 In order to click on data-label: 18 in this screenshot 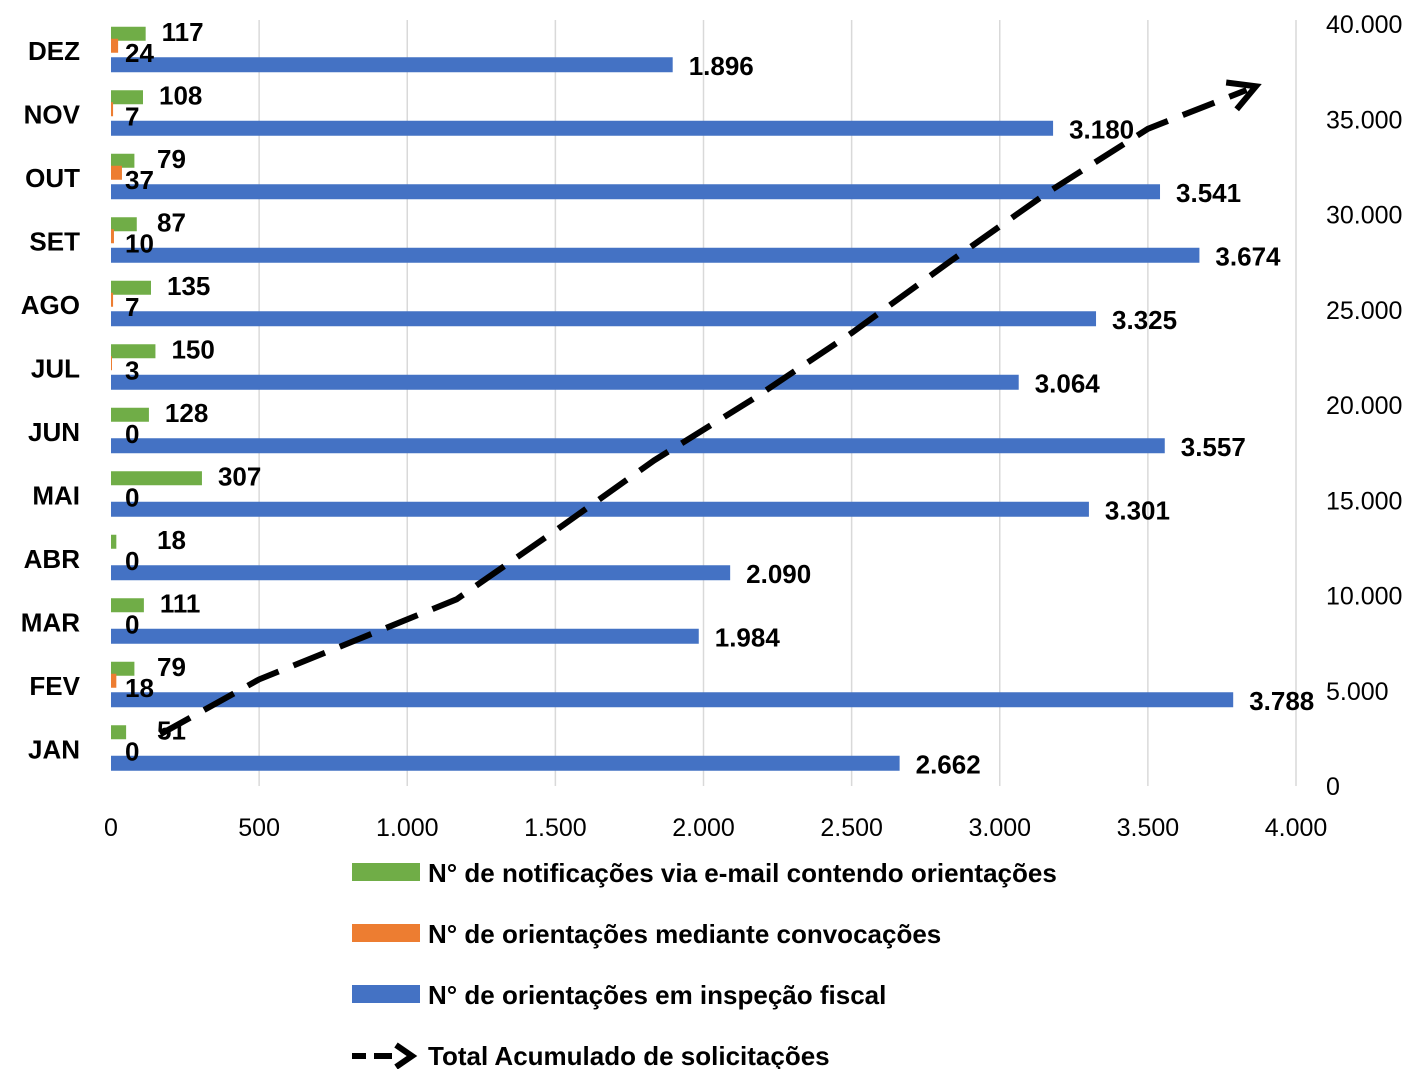, I will do `click(139, 688)`.